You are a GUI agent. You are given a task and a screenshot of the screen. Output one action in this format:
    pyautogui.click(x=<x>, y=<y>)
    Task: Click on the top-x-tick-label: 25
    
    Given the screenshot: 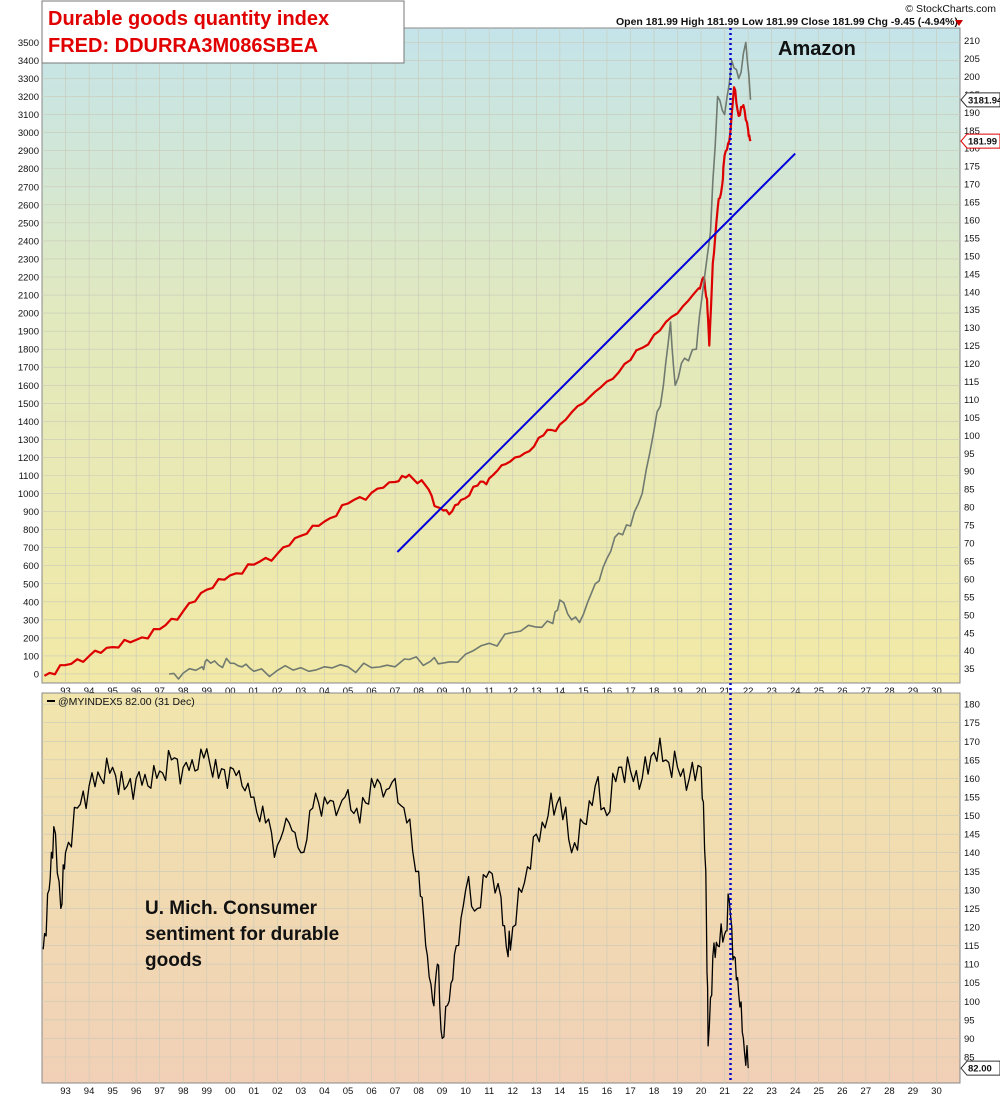 What is the action you would take?
    pyautogui.click(x=818, y=691)
    